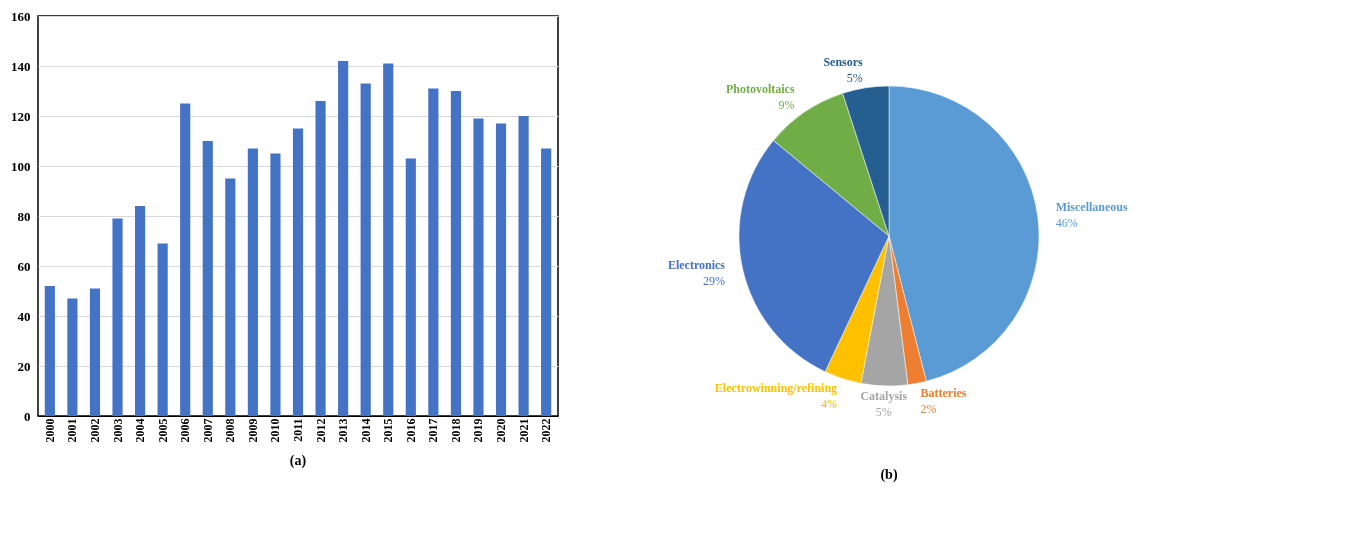 This screenshot has height=558, width=1367. I want to click on x-tick-label: 2001, so click(72, 430).